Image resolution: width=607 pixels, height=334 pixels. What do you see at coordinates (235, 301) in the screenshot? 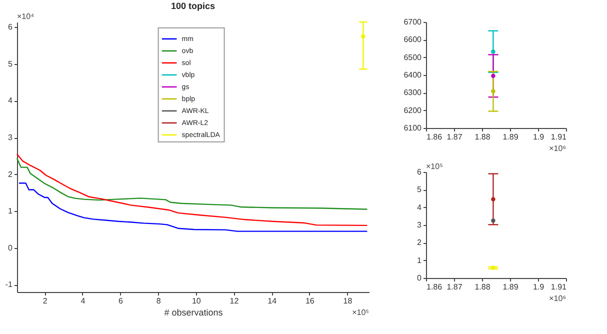
I see `x-tick-label: 12` at bounding box center [235, 301].